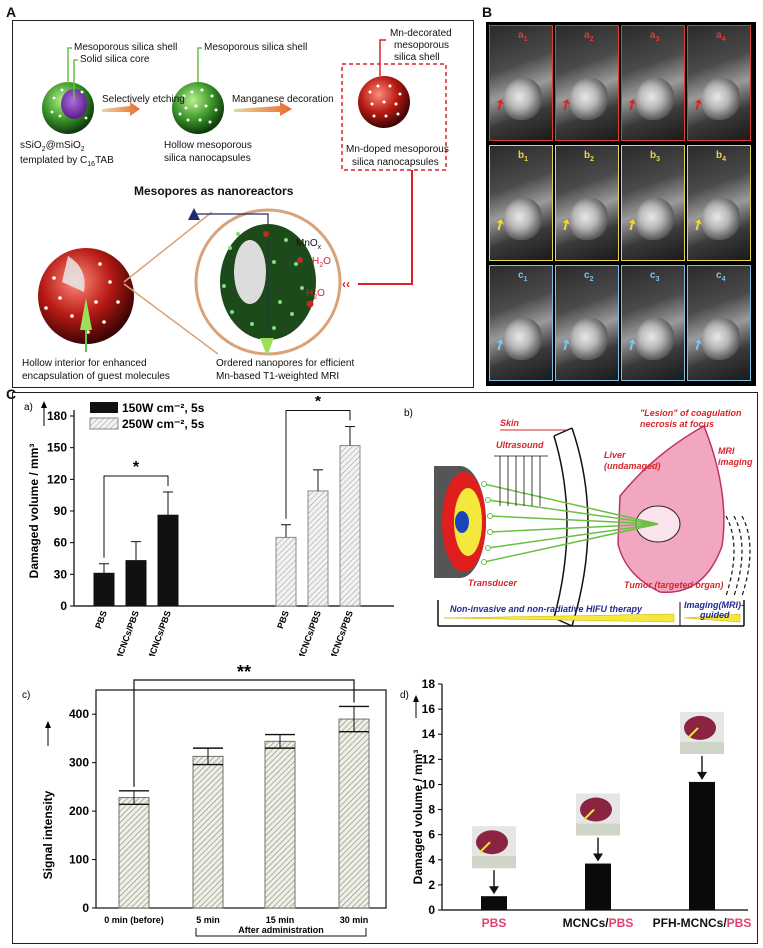 The height and width of the screenshot is (948, 763). I want to click on chart-c-group-label: After administration, so click(281, 930).